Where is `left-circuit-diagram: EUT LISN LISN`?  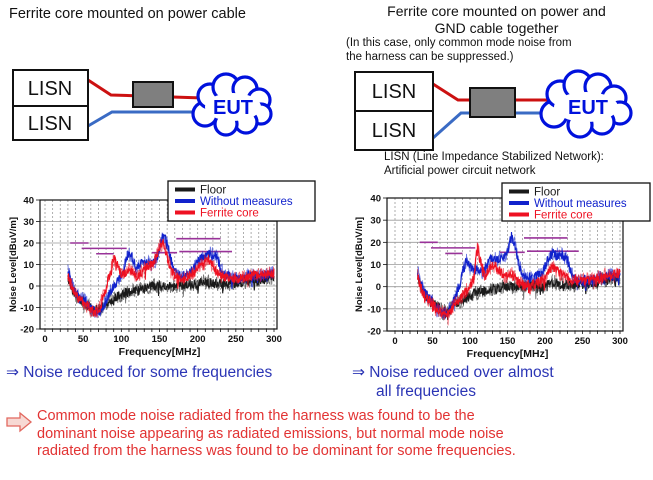 left-circuit-diagram: EUT LISN LISN is located at coordinates (142, 105).